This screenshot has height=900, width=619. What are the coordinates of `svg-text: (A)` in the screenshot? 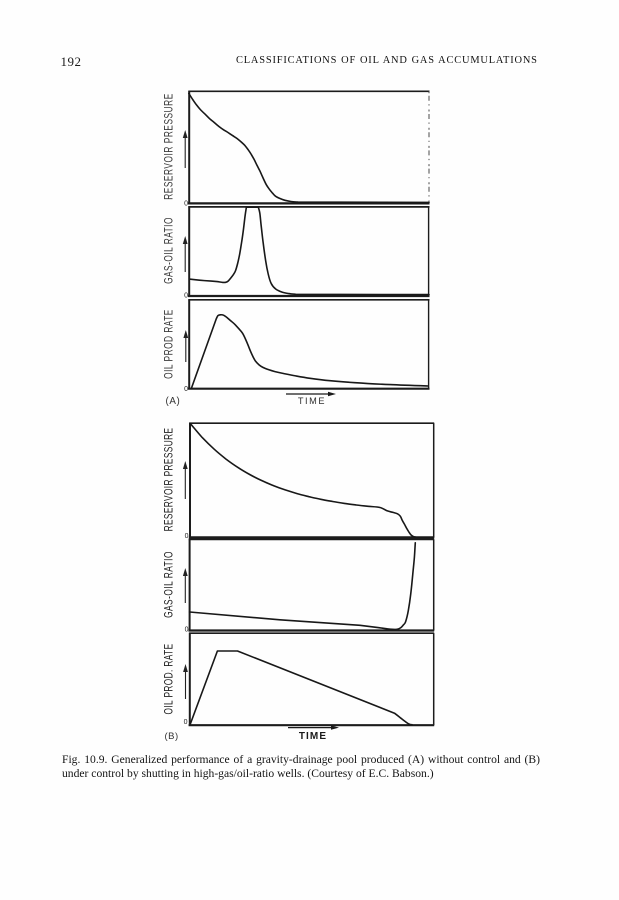 It's located at (173, 401).